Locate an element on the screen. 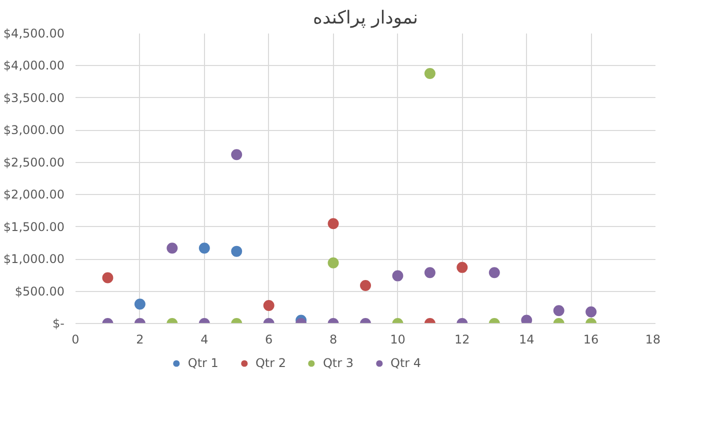 This screenshot has width=718, height=432. y-tick-label: $1,500.00 is located at coordinates (34, 227).